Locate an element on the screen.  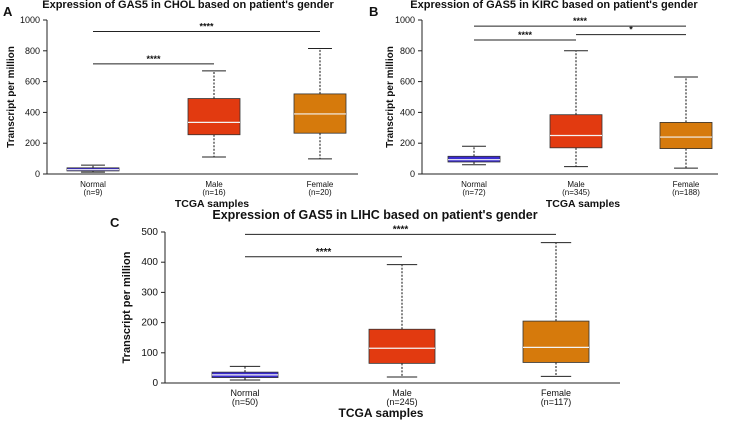
category-count: (n=50) is located at coordinates (245, 402).